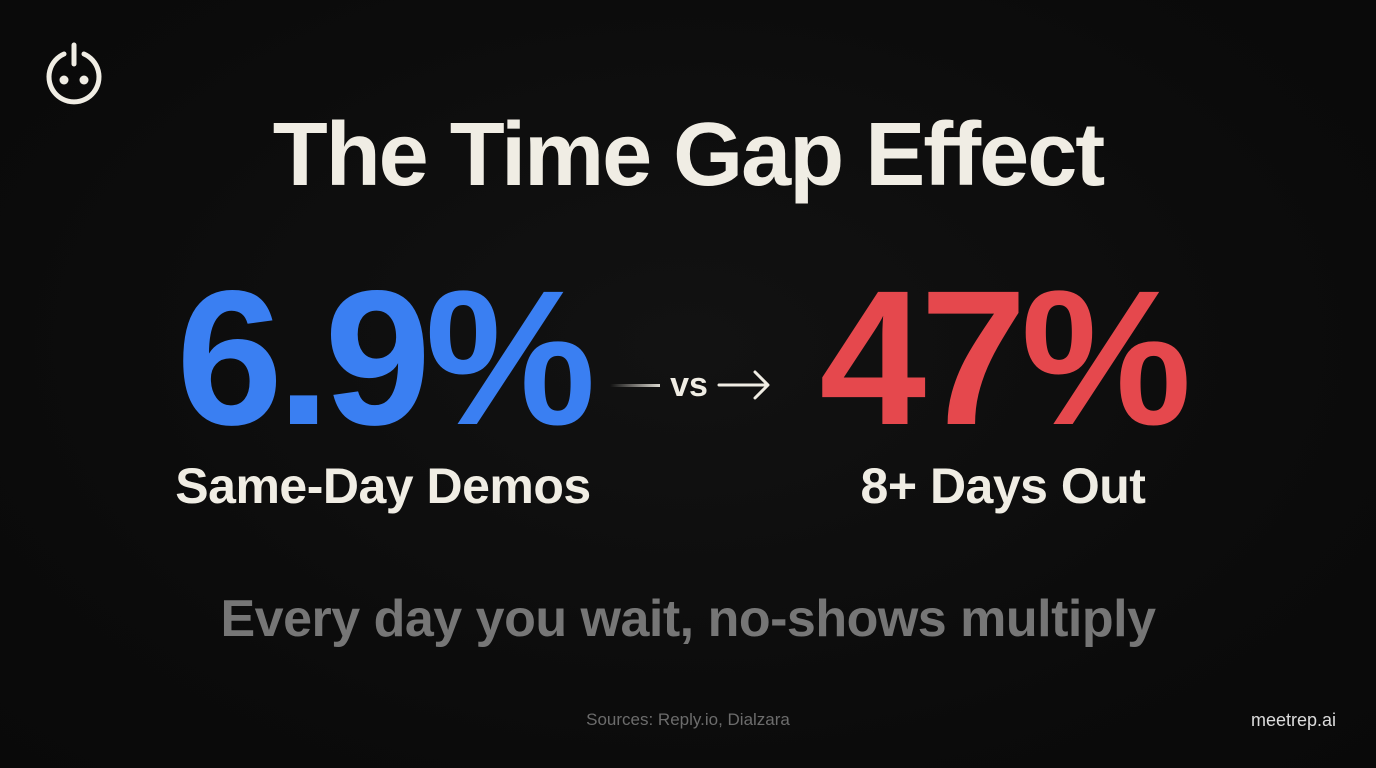 The image size is (1376, 768). I want to click on sources-caption: Sources: Reply.io, Dialzara, so click(688, 719).